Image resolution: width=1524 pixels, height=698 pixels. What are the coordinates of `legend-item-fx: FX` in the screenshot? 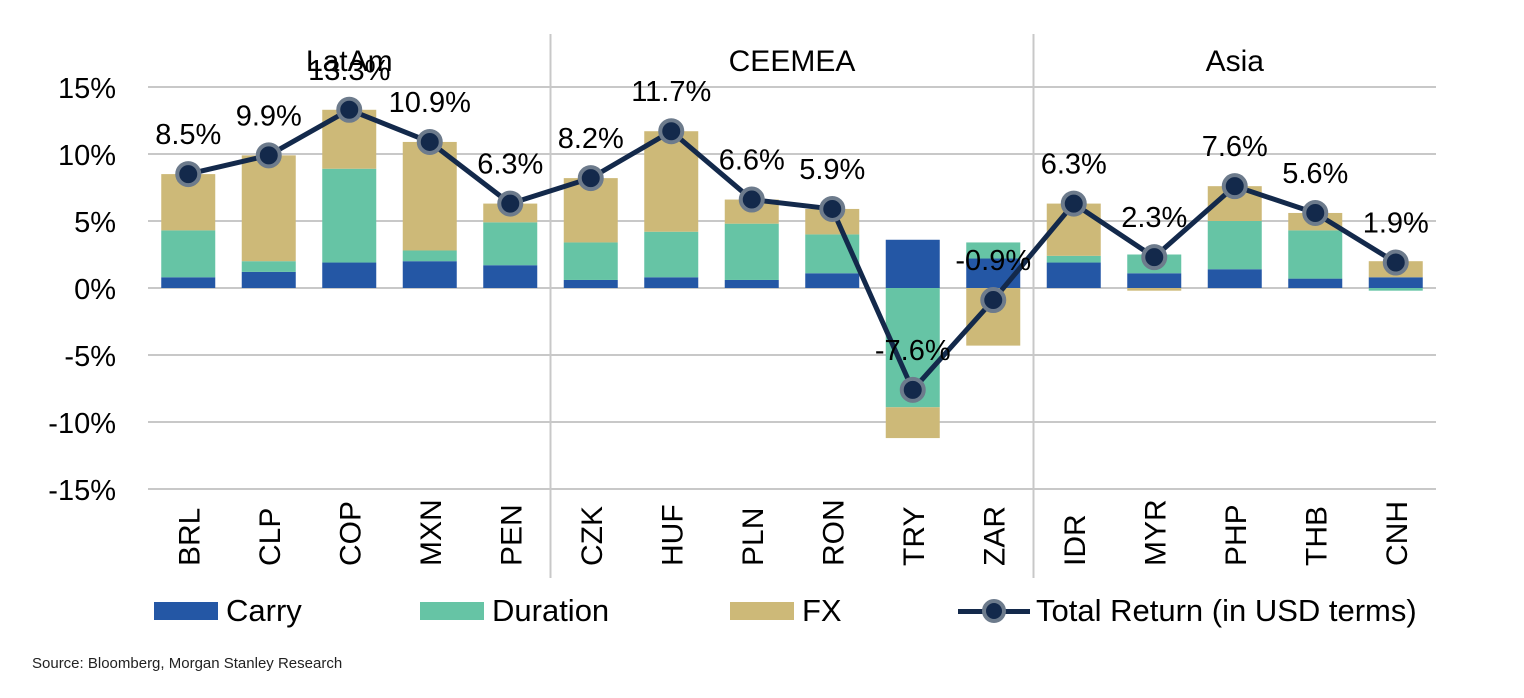 It's located at (786, 611).